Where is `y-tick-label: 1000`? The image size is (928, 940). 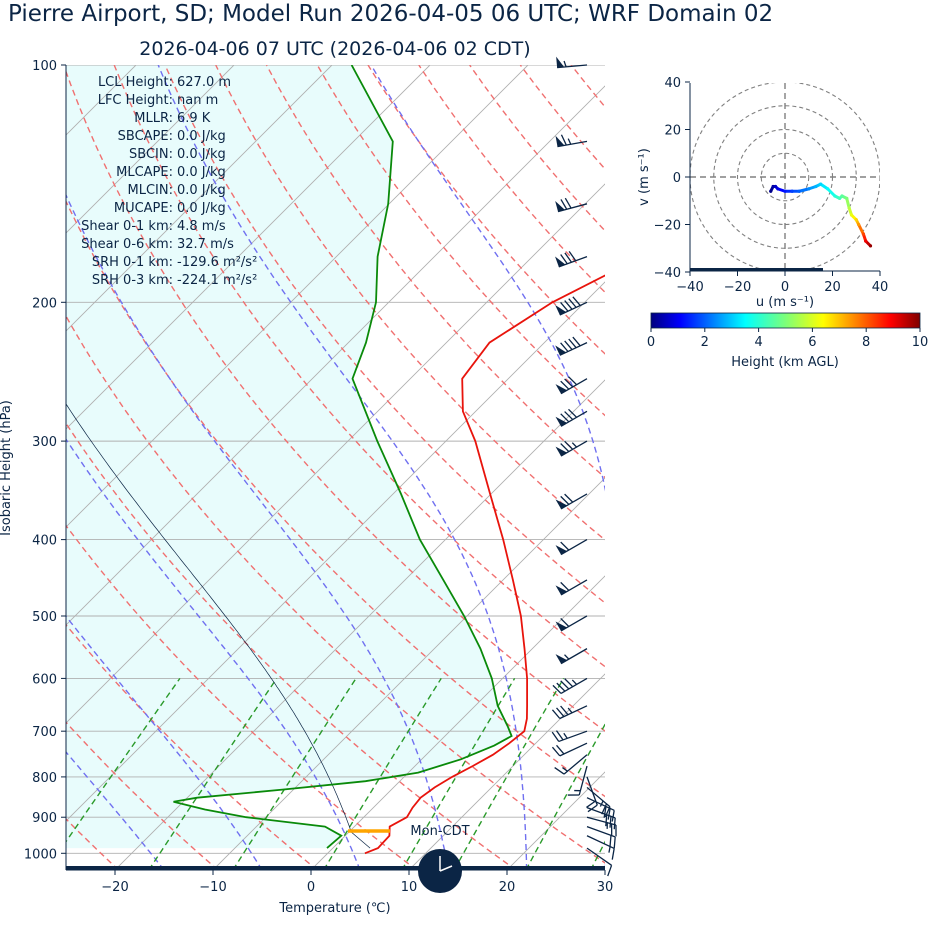 y-tick-label: 1000 is located at coordinates (40, 854).